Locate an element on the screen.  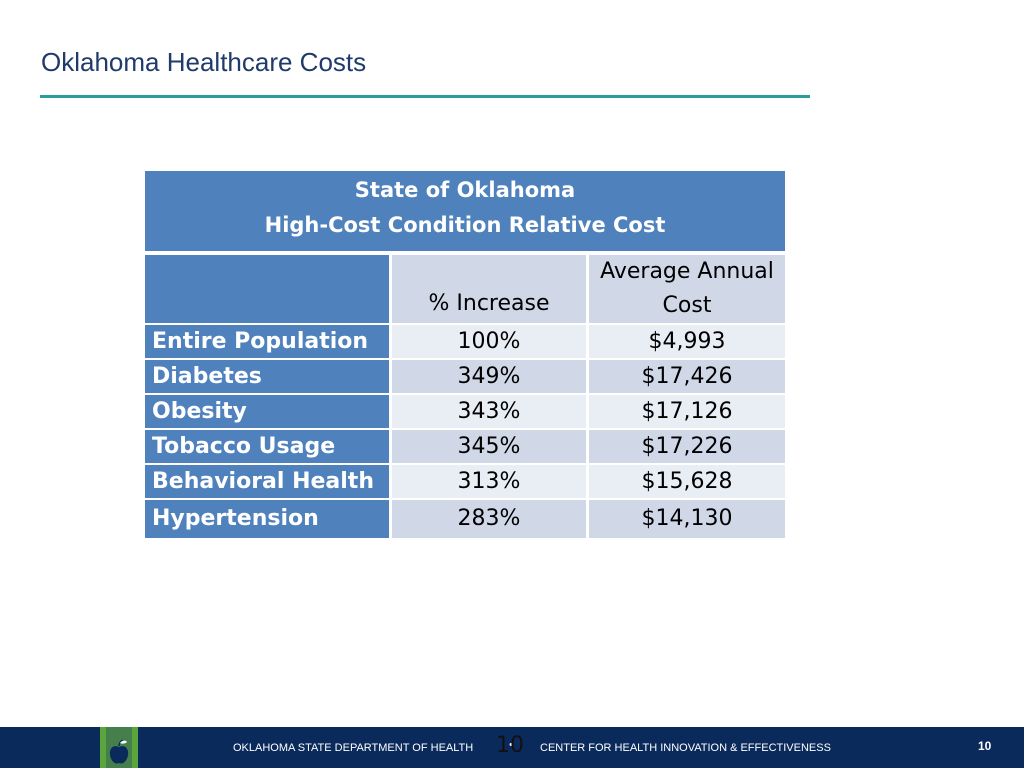
row-avg-cost: $17,426 is located at coordinates (687, 377).